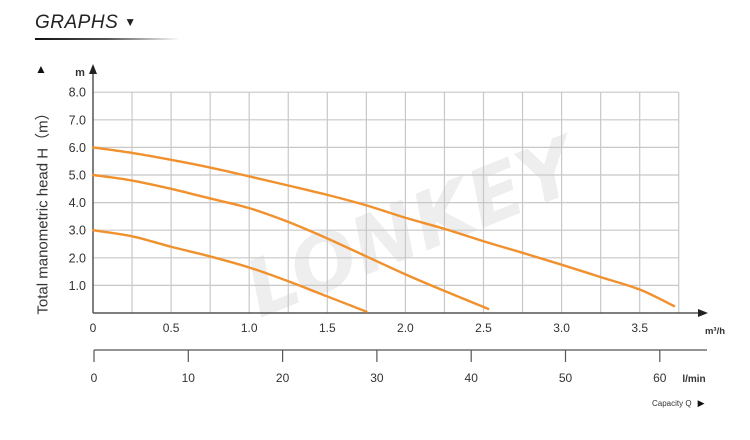 Image resolution: width=750 pixels, height=440 pixels. I want to click on y-tick-label: 3.0, so click(77, 231).